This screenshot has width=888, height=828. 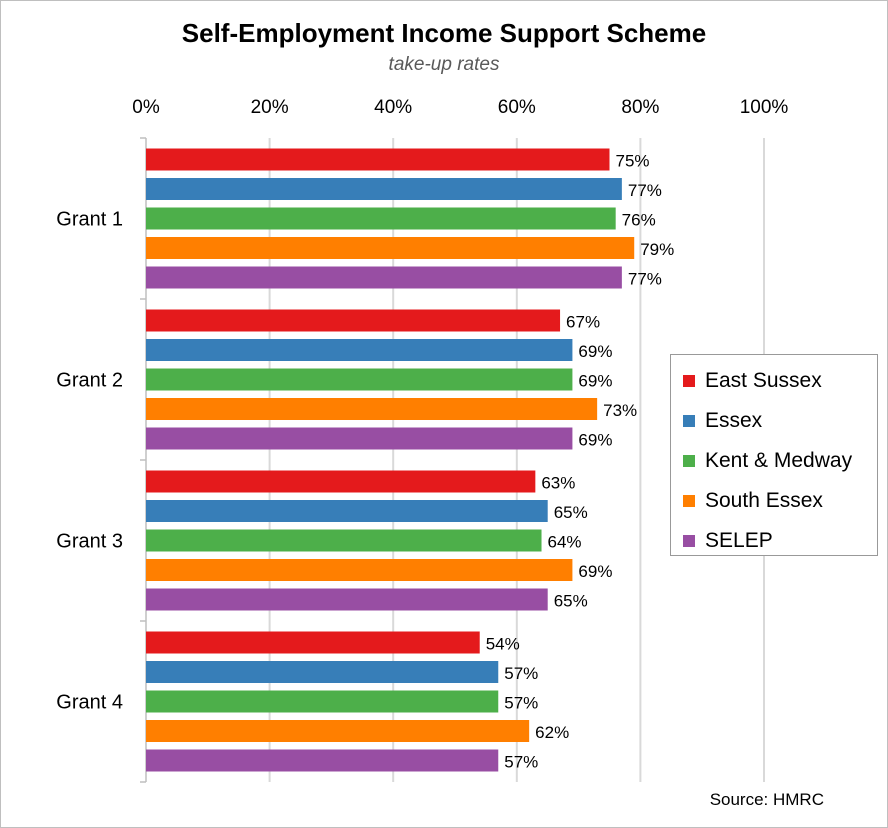 I want to click on data-label: 75%, so click(x=633, y=161).